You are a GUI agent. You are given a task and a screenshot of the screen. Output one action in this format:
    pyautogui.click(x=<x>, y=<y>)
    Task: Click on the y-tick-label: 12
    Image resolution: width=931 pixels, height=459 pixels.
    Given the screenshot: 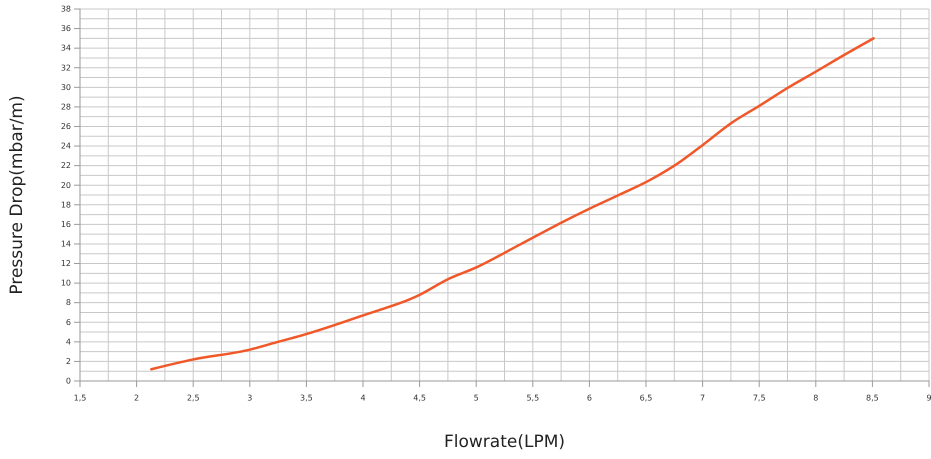 What is the action you would take?
    pyautogui.click(x=65, y=263)
    